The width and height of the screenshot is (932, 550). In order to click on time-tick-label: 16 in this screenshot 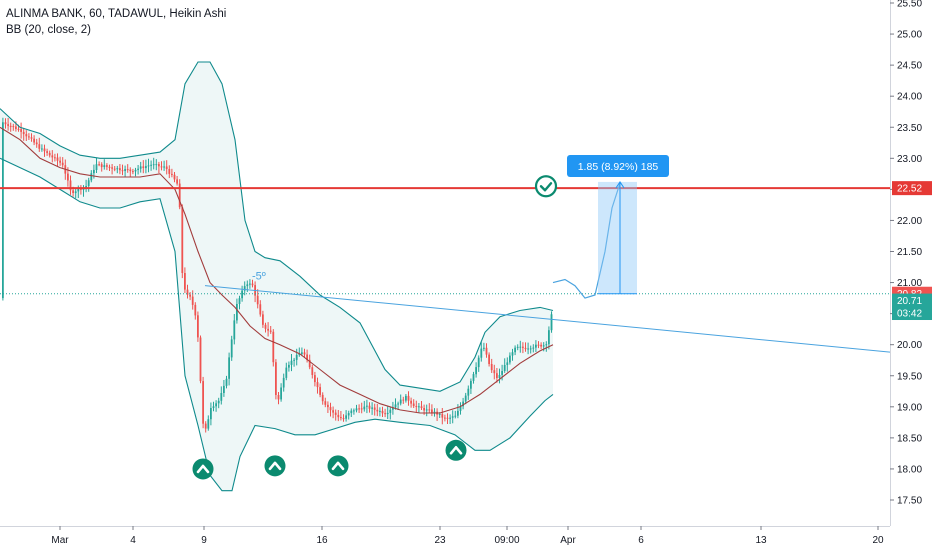, I will do `click(322, 540)`.